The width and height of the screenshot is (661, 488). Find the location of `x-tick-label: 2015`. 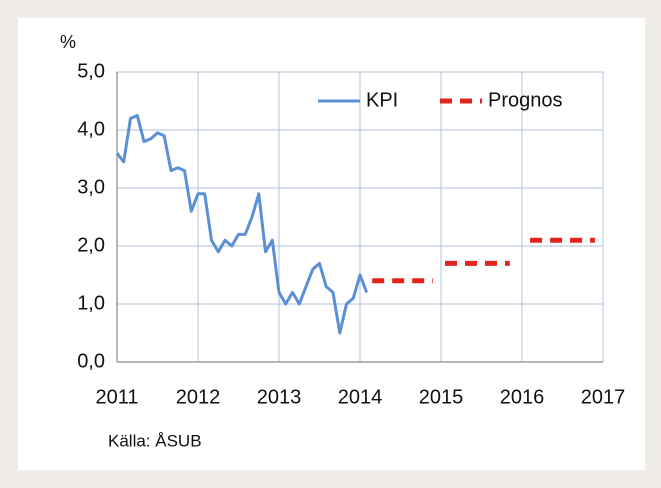

x-tick-label: 2015 is located at coordinates (441, 397).